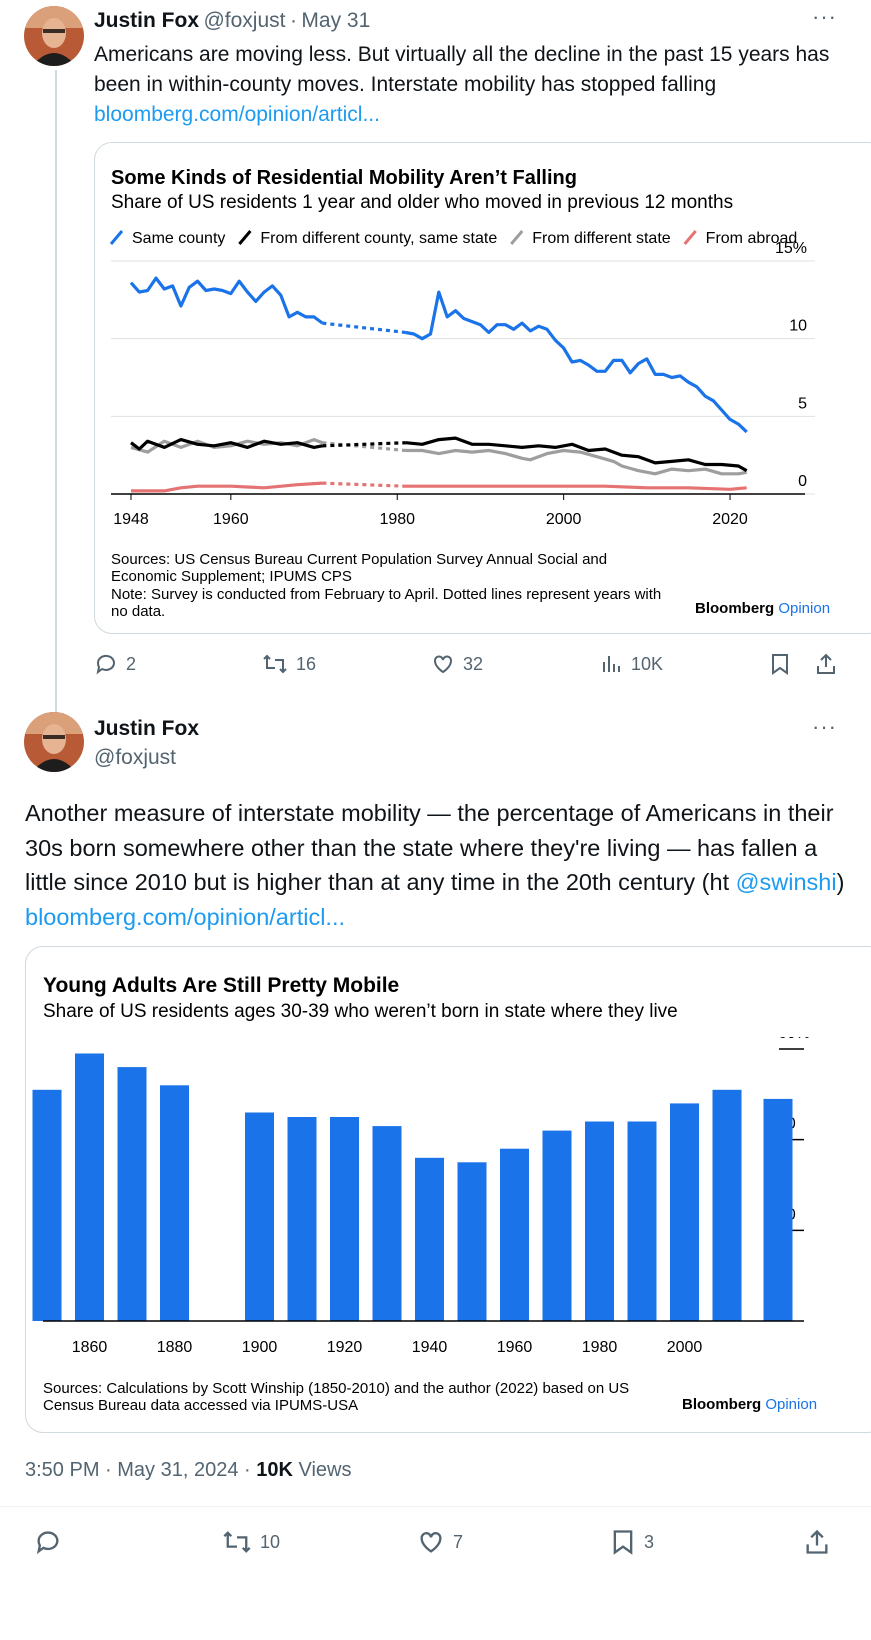  I want to click on x-tick-label: 1940, so click(430, 1347).